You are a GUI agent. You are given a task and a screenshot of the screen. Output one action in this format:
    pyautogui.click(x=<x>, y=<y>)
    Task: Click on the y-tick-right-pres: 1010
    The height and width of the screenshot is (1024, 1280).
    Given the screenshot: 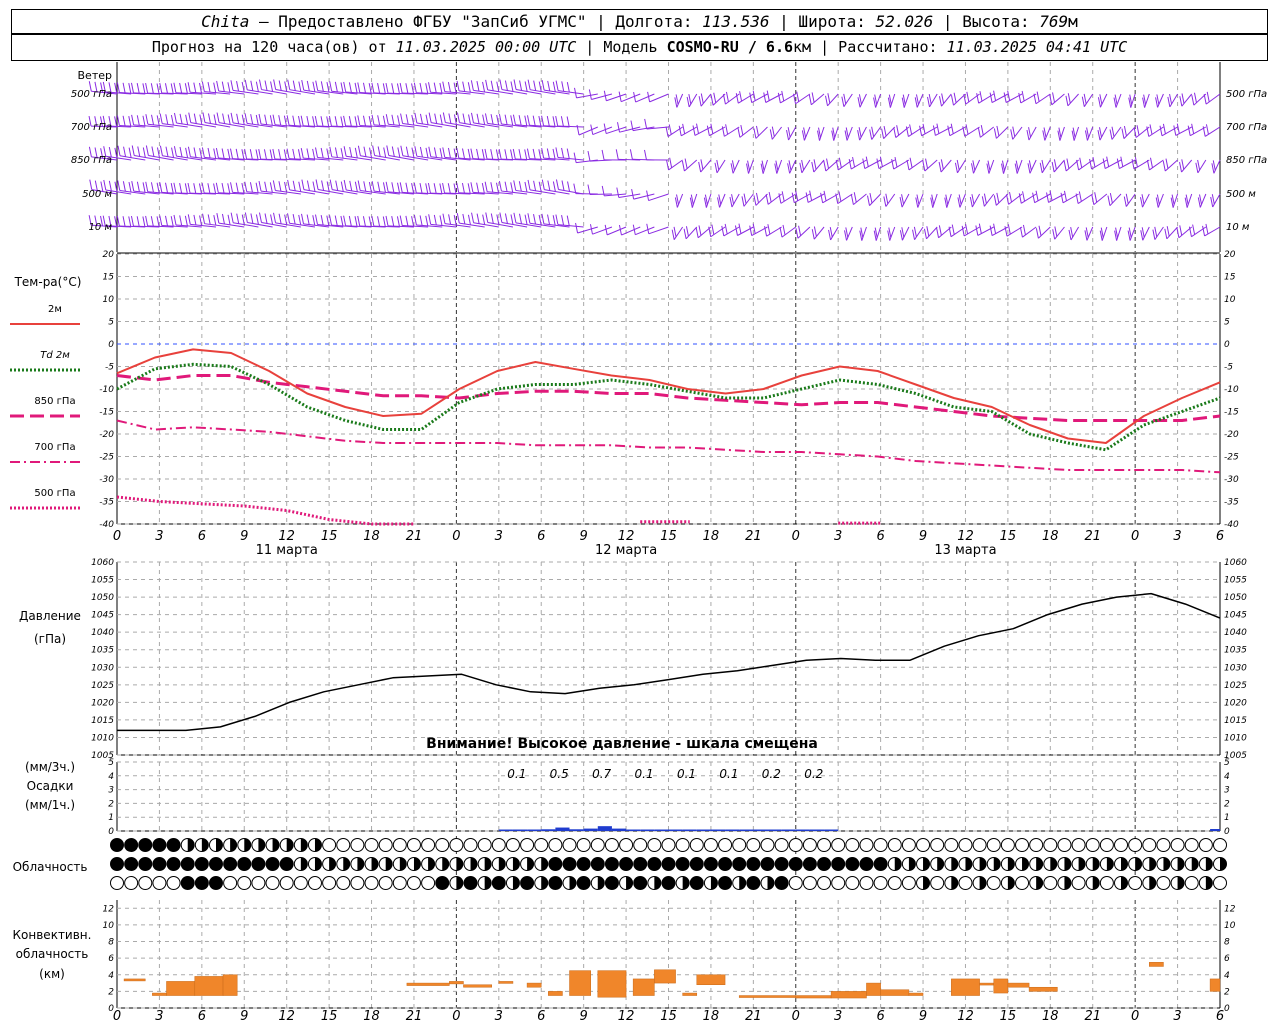 What is the action you would take?
    pyautogui.click(x=1235, y=738)
    